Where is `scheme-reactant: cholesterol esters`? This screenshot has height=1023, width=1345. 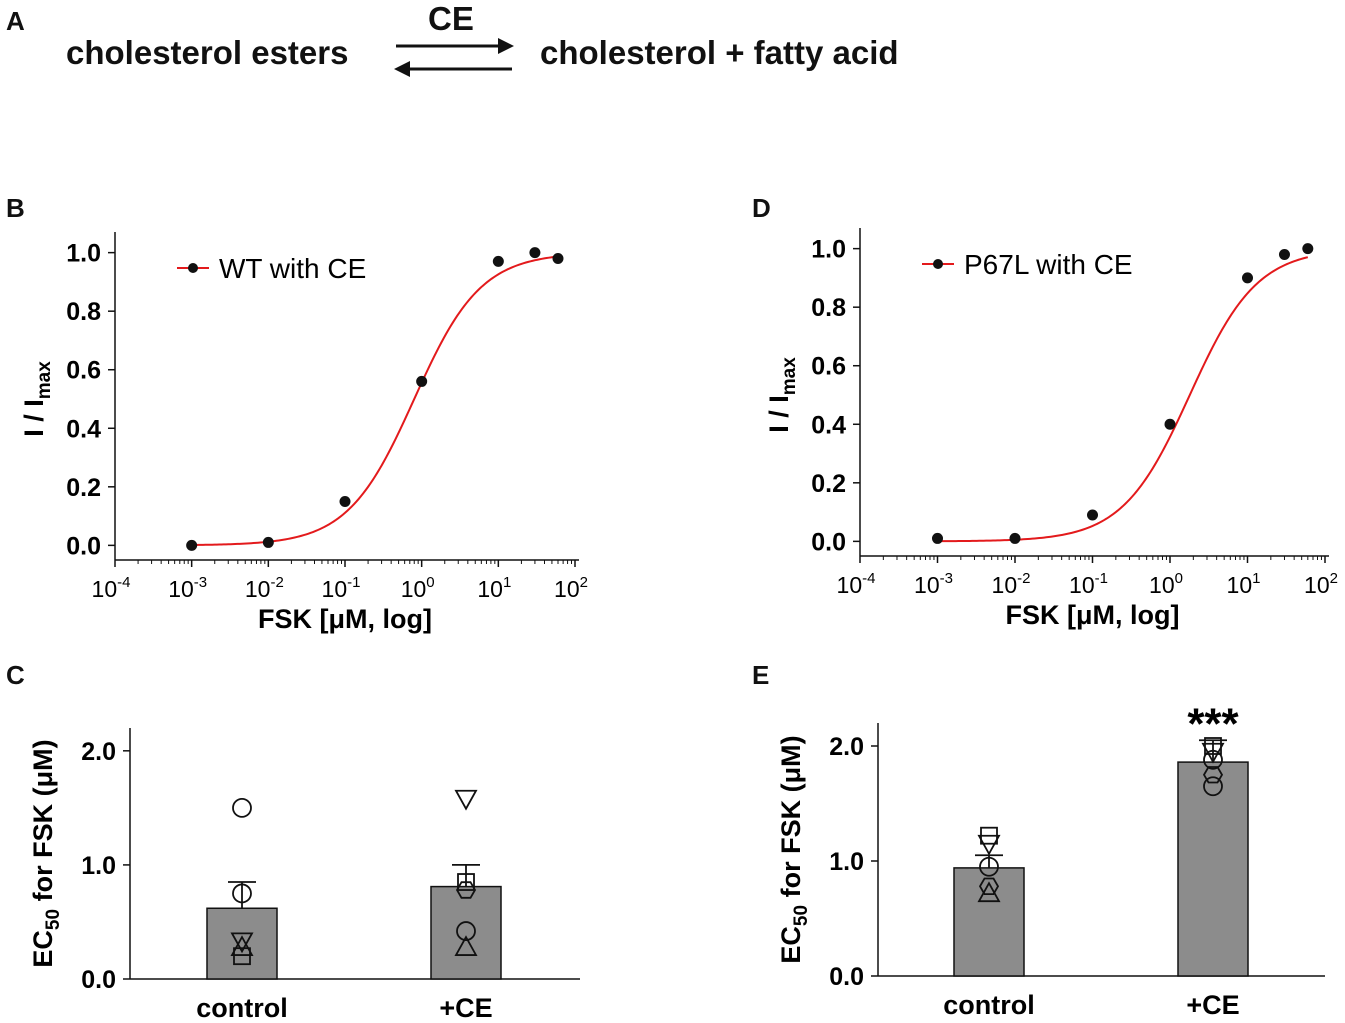 scheme-reactant: cholesterol esters is located at coordinates (207, 52).